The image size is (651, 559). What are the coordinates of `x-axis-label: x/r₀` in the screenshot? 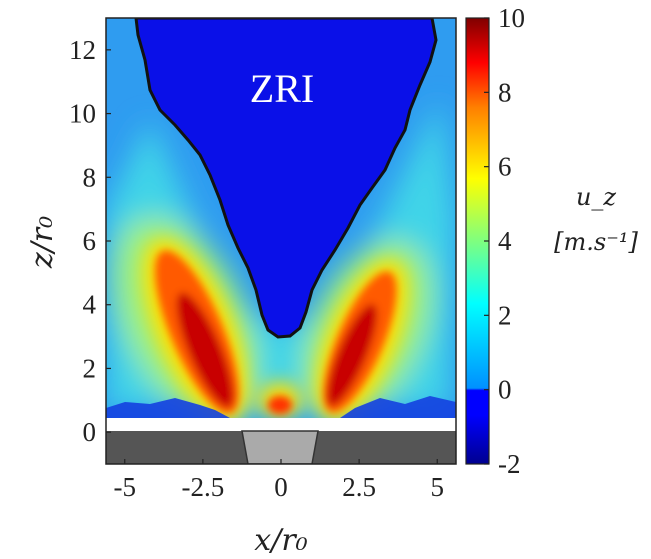 It's located at (280, 540).